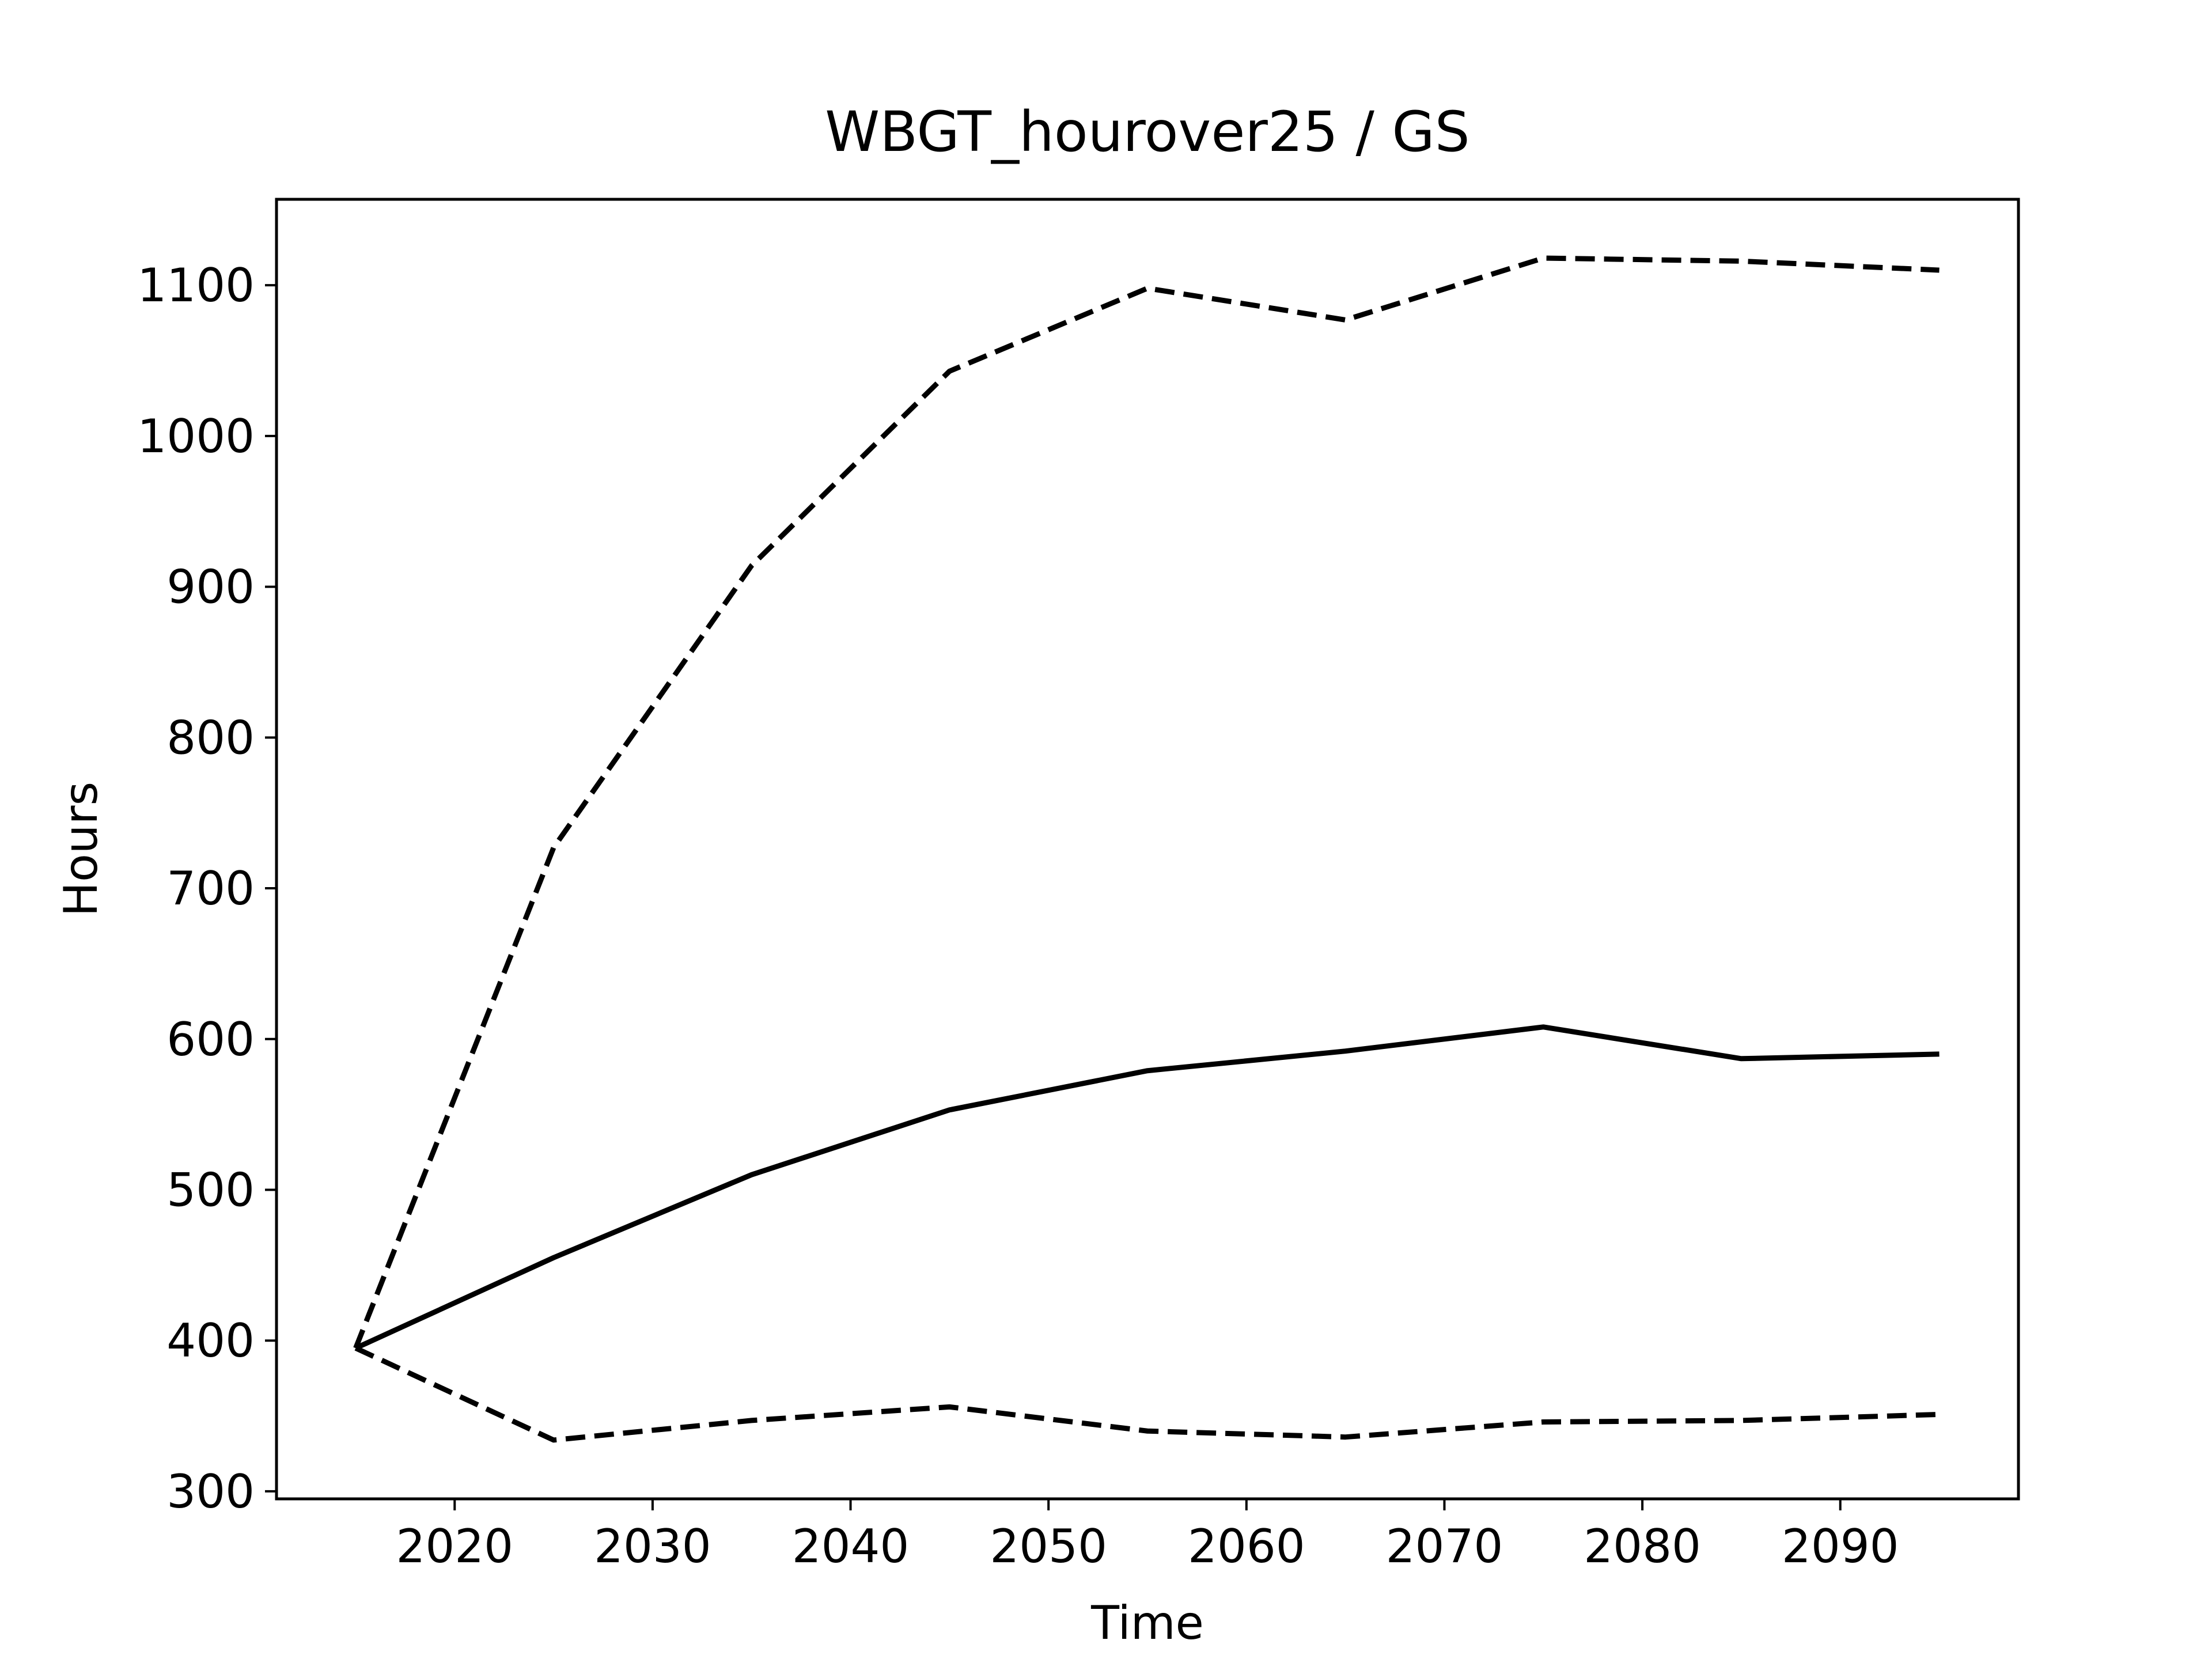  Describe the element at coordinates (1147, 132) in the screenshot. I see `chart-title: WBGT_hourover25 / GS` at that location.